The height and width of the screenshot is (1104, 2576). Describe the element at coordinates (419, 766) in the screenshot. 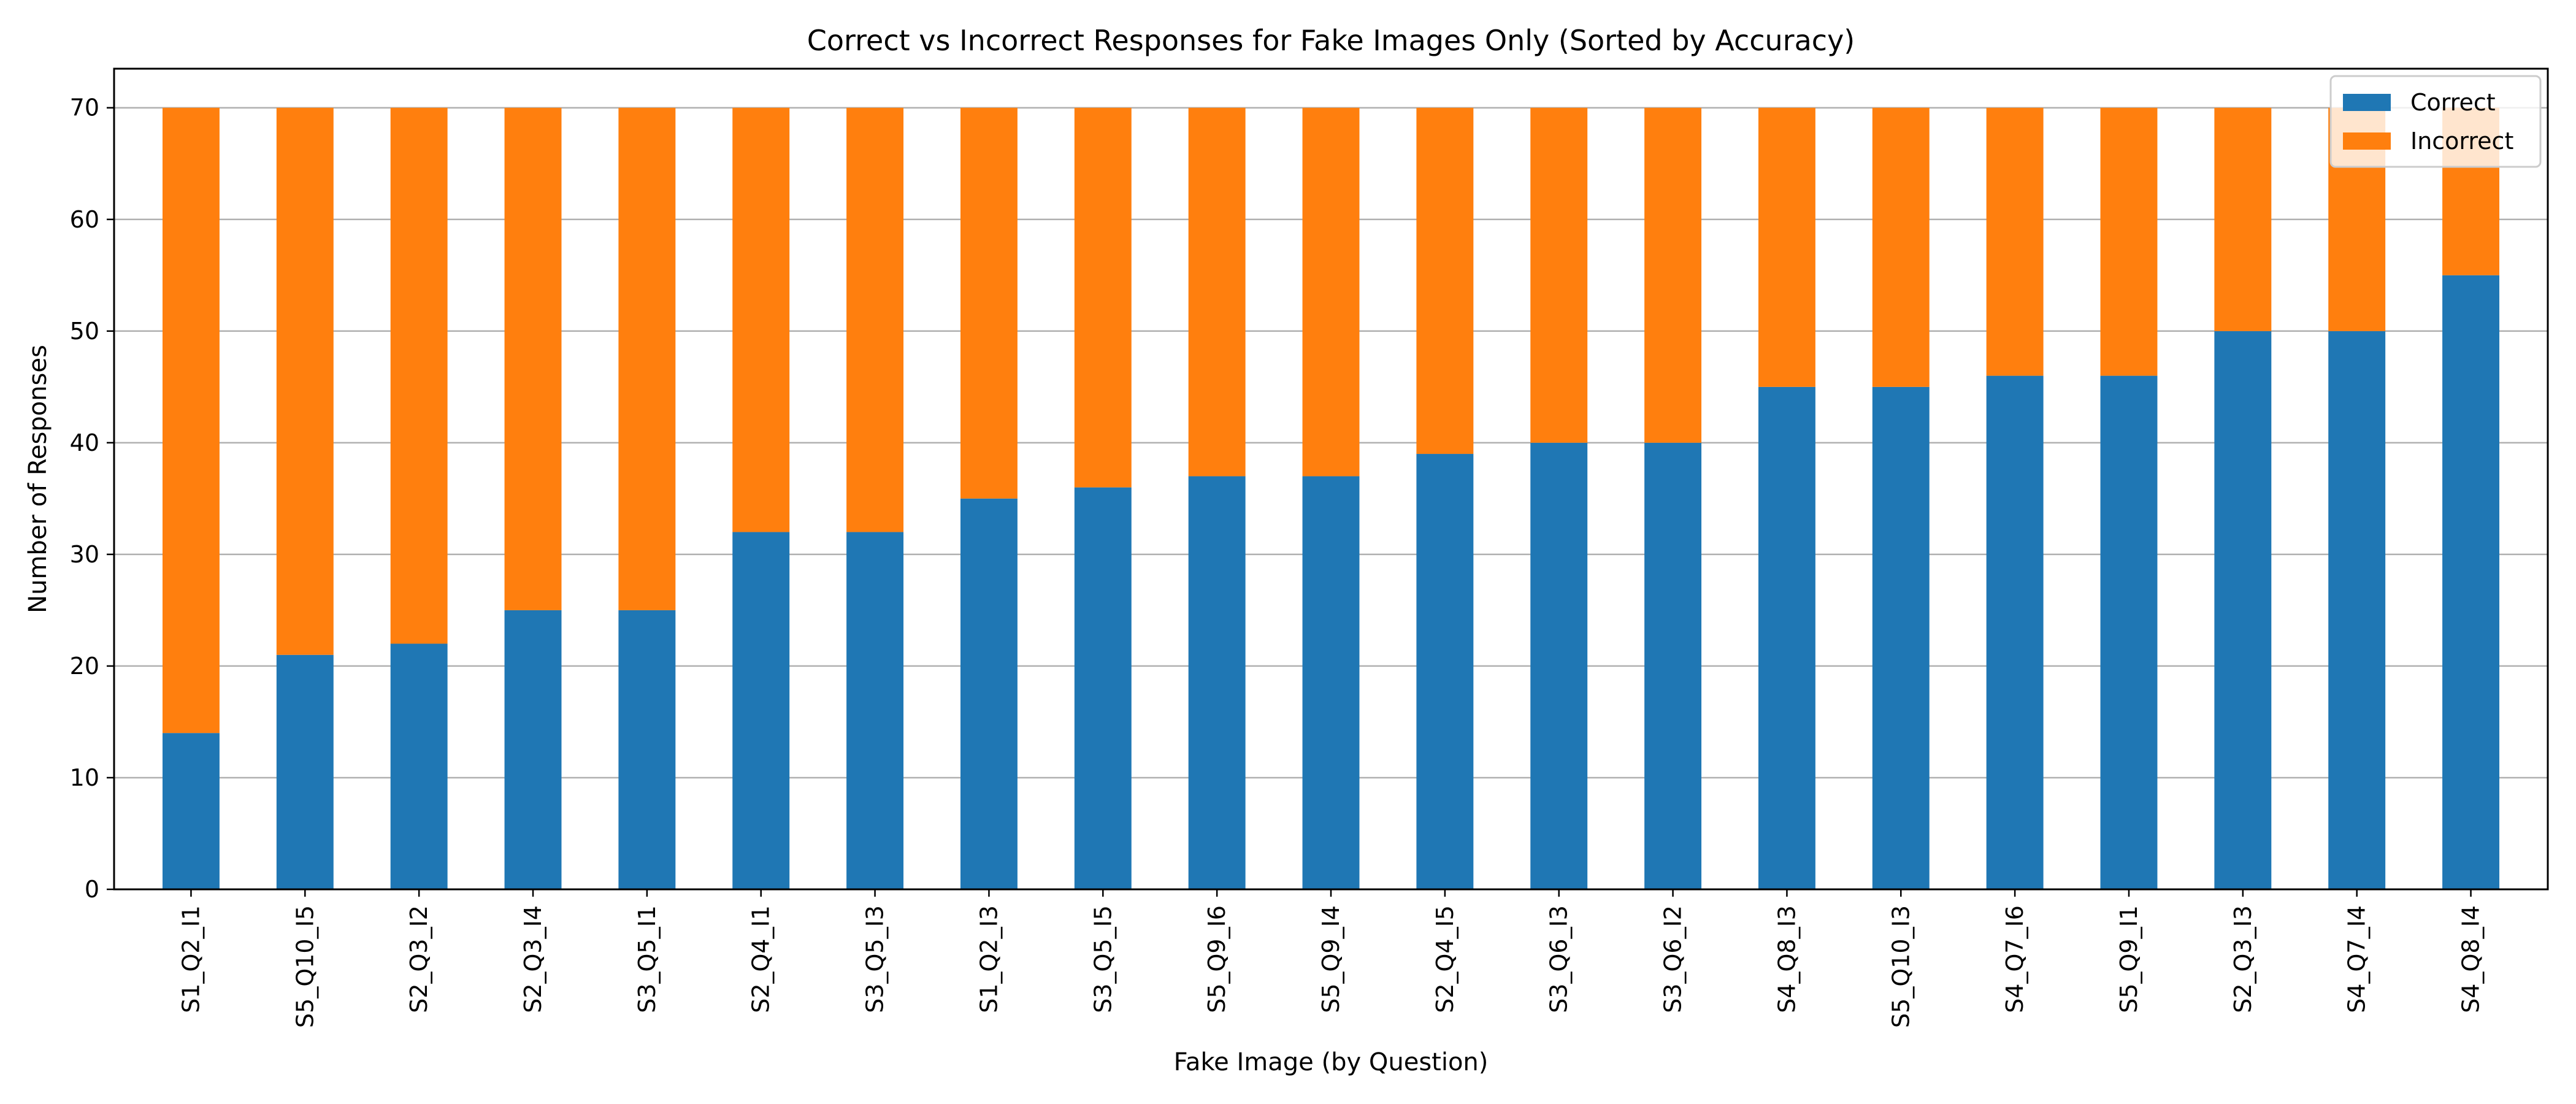

I see `bar-correct-s2-q3-i2` at that location.